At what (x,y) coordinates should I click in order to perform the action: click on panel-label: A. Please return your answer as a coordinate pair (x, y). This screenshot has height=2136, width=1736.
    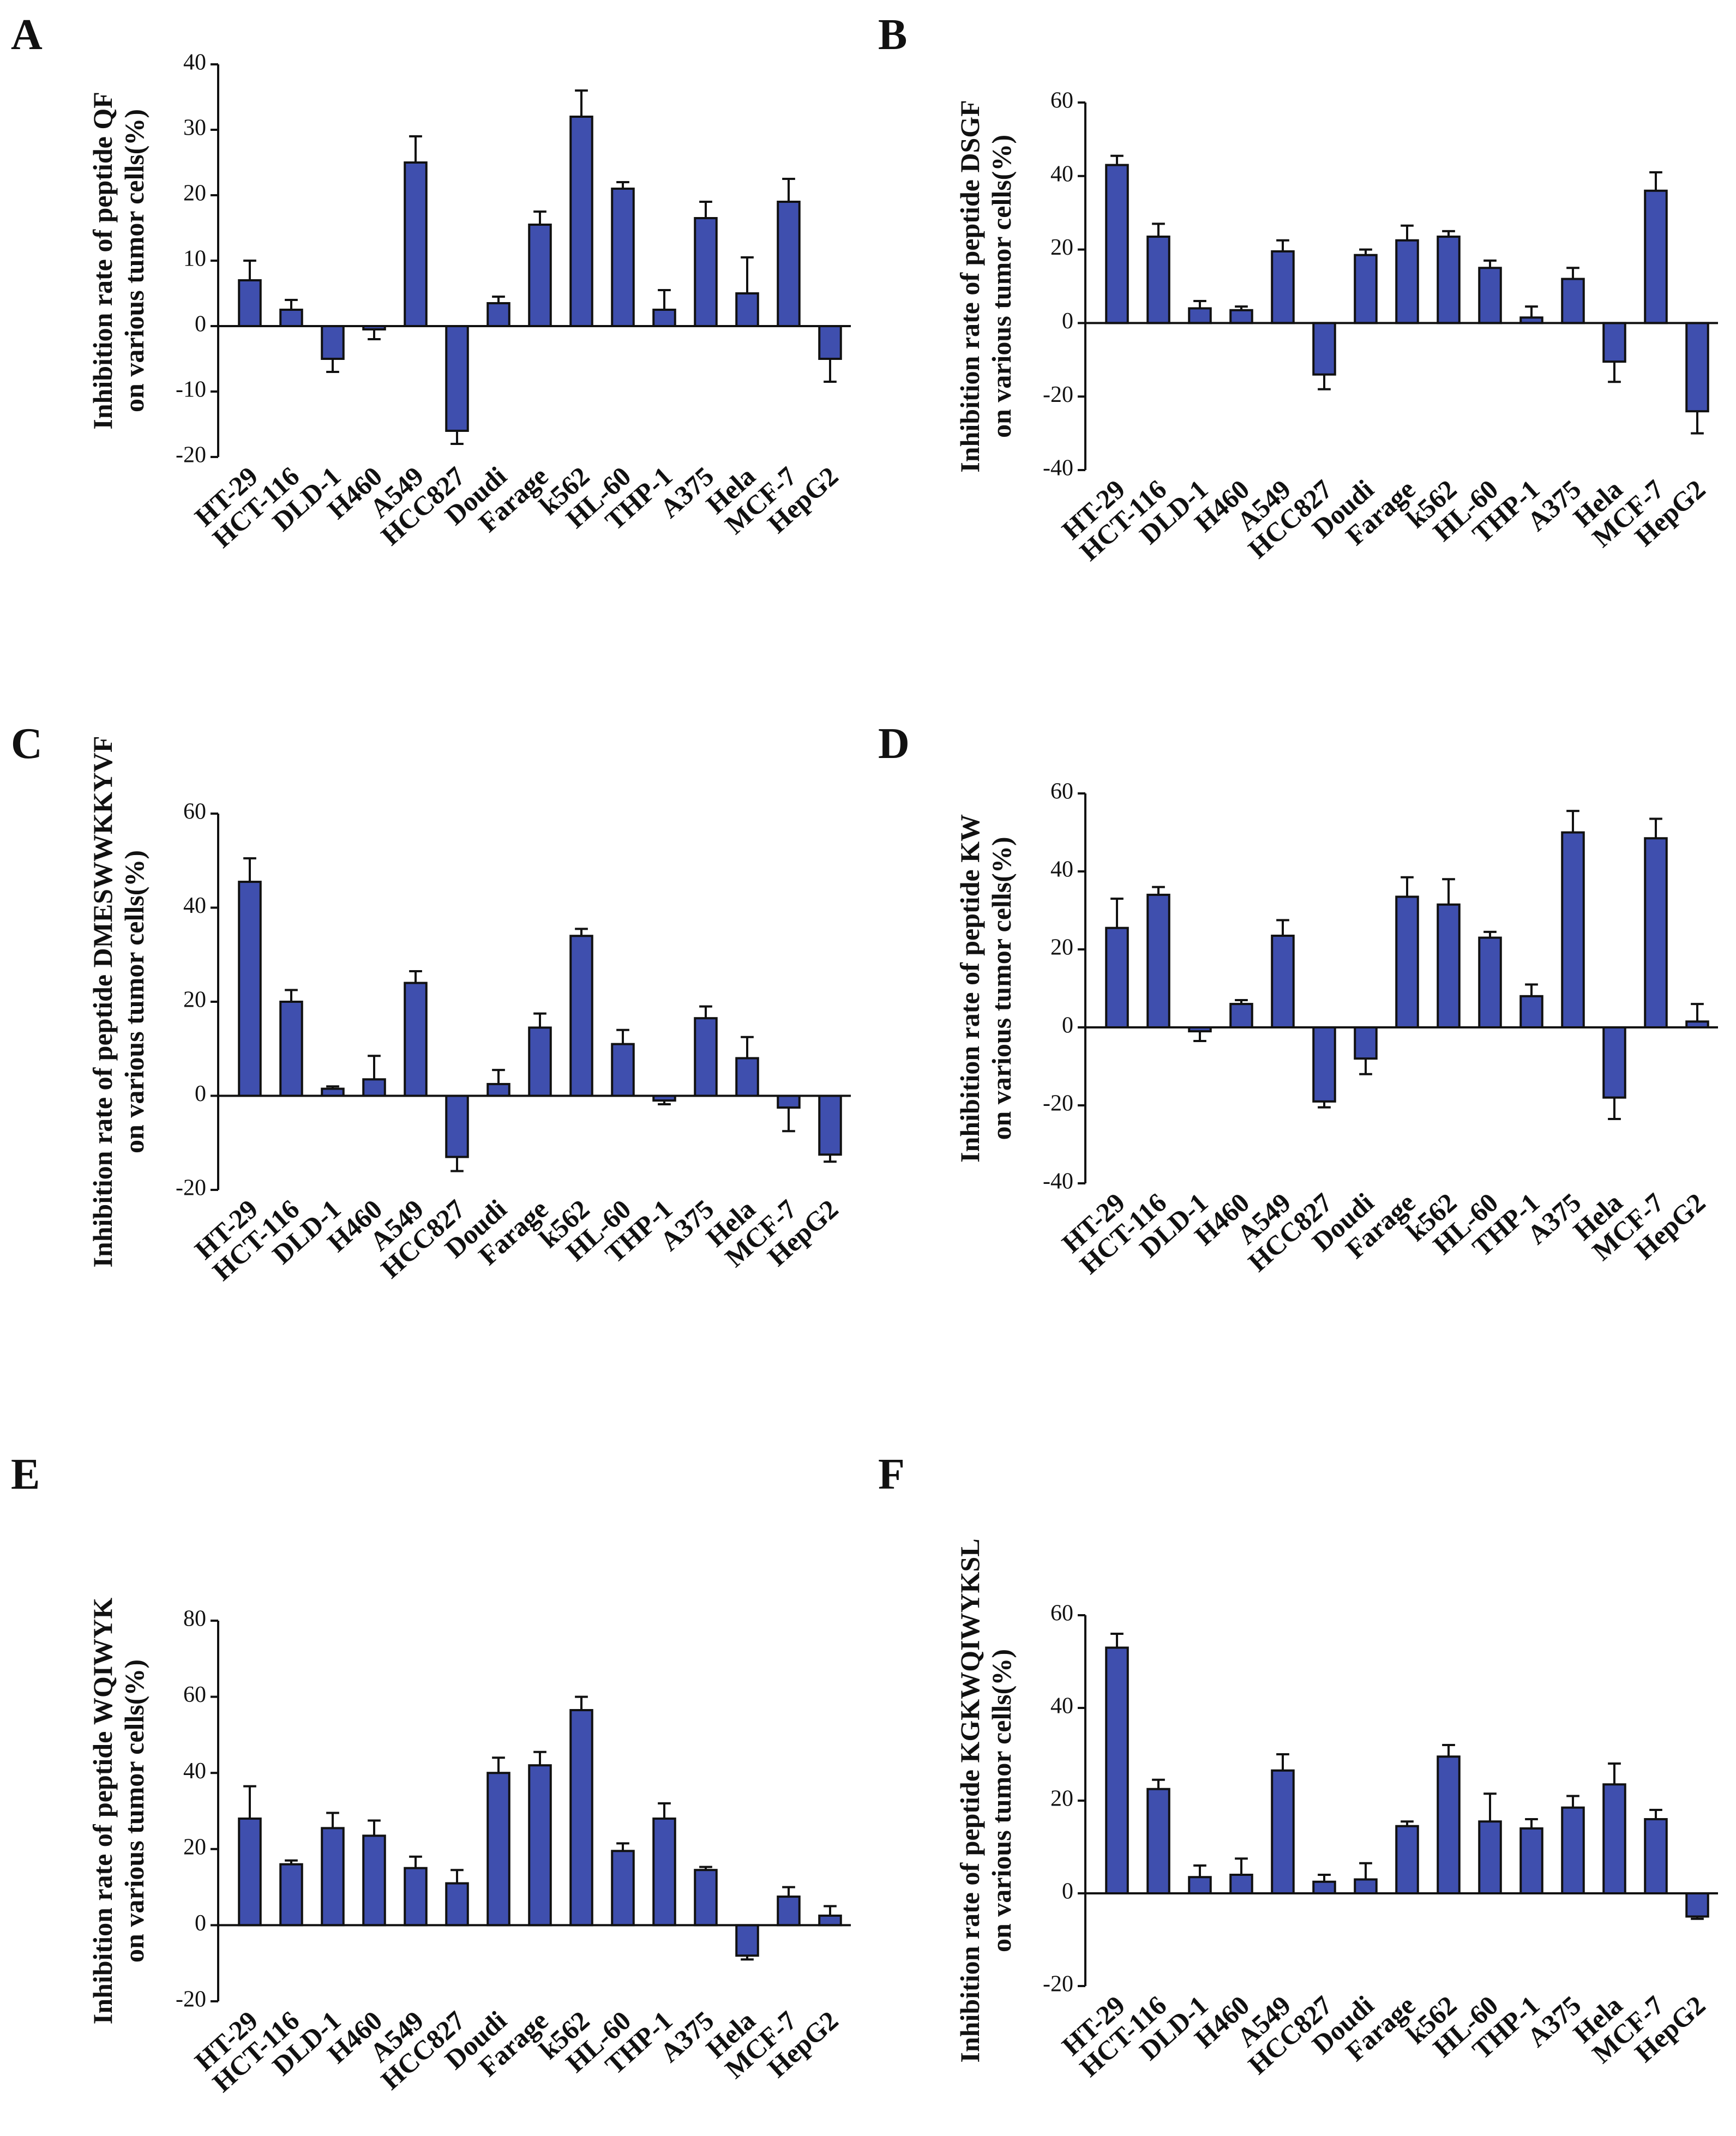
    Looking at the image, I should click on (27, 35).